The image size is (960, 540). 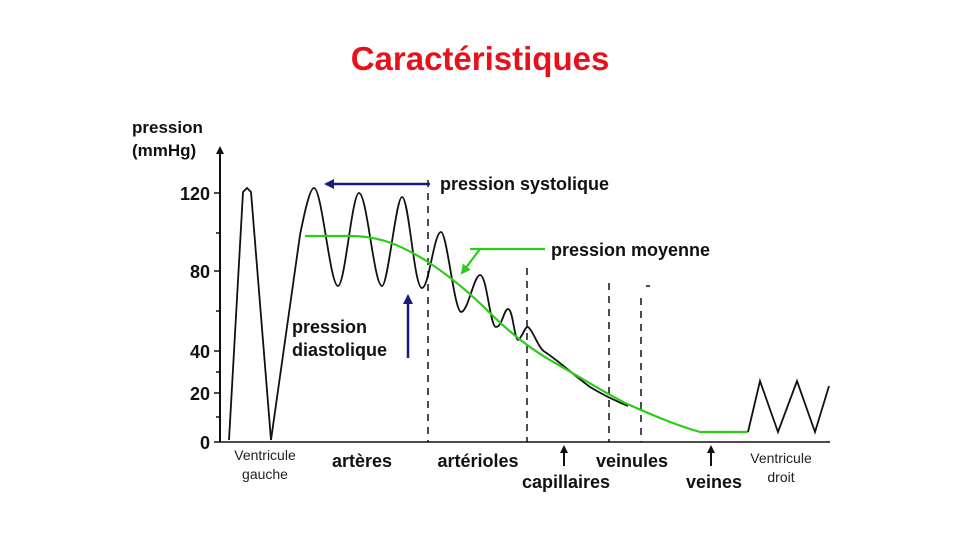 I want to click on segment-right-ventricle-line1: Ventricule, so click(x=781, y=458).